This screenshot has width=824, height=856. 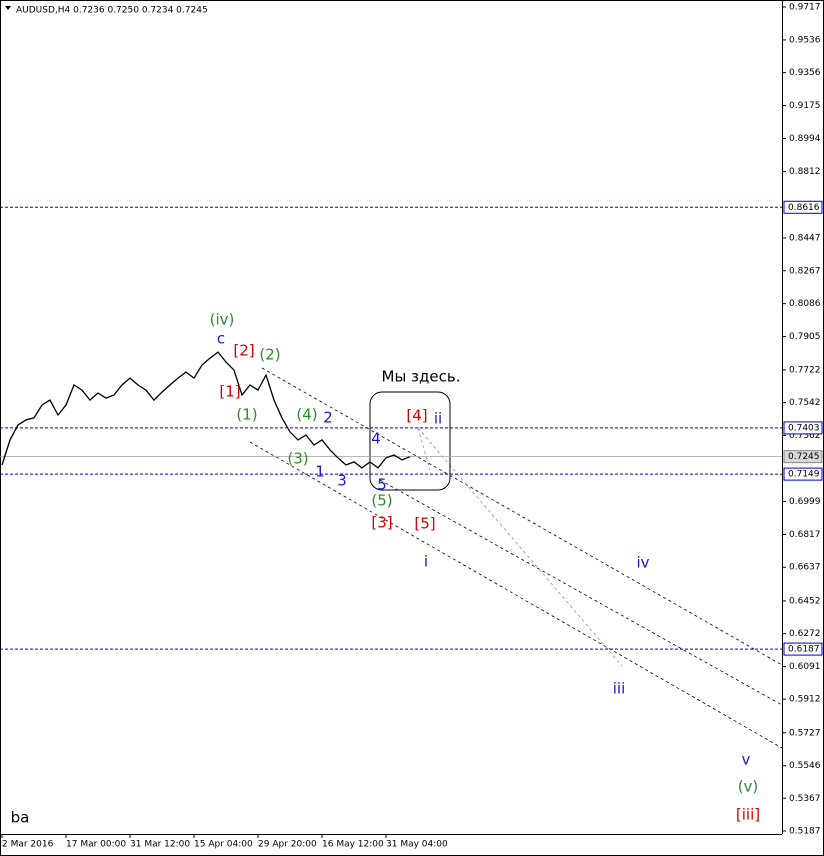 I want to click on y-tick-label: 0.5367, so click(x=805, y=799).